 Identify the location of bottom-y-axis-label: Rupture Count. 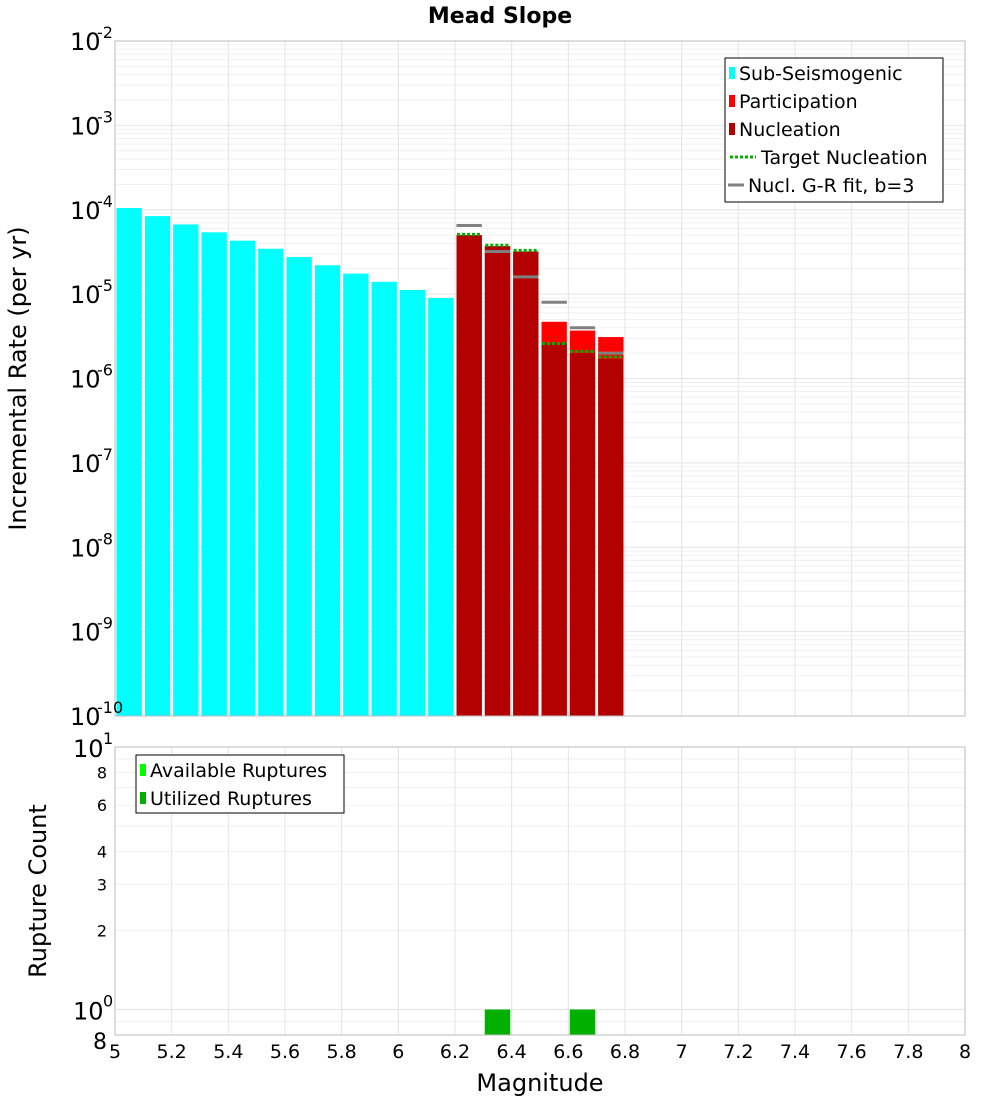
(38, 891).